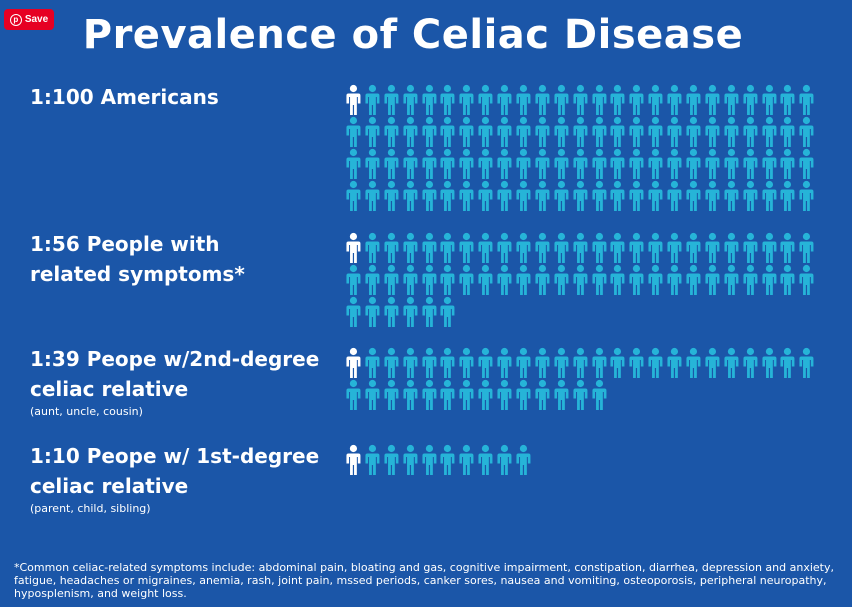 The image size is (852, 607). I want to click on row-label-line-2: celiac relative, so click(109, 389).